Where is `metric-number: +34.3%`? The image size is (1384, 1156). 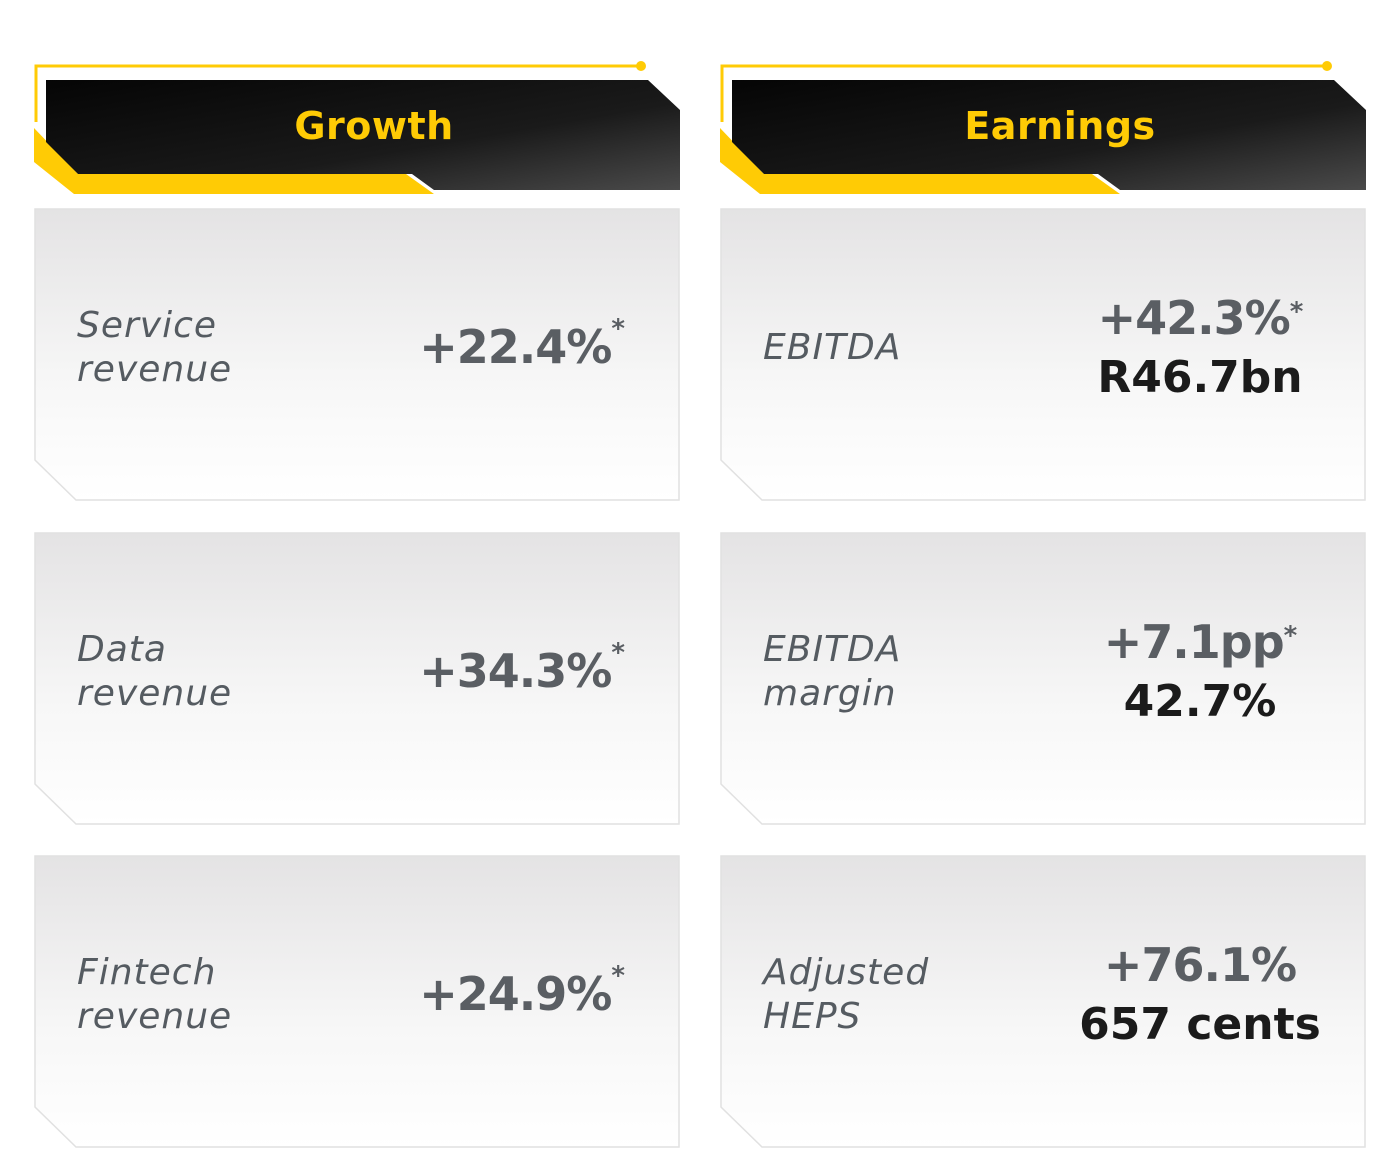
metric-number: +34.3% is located at coordinates (515, 671).